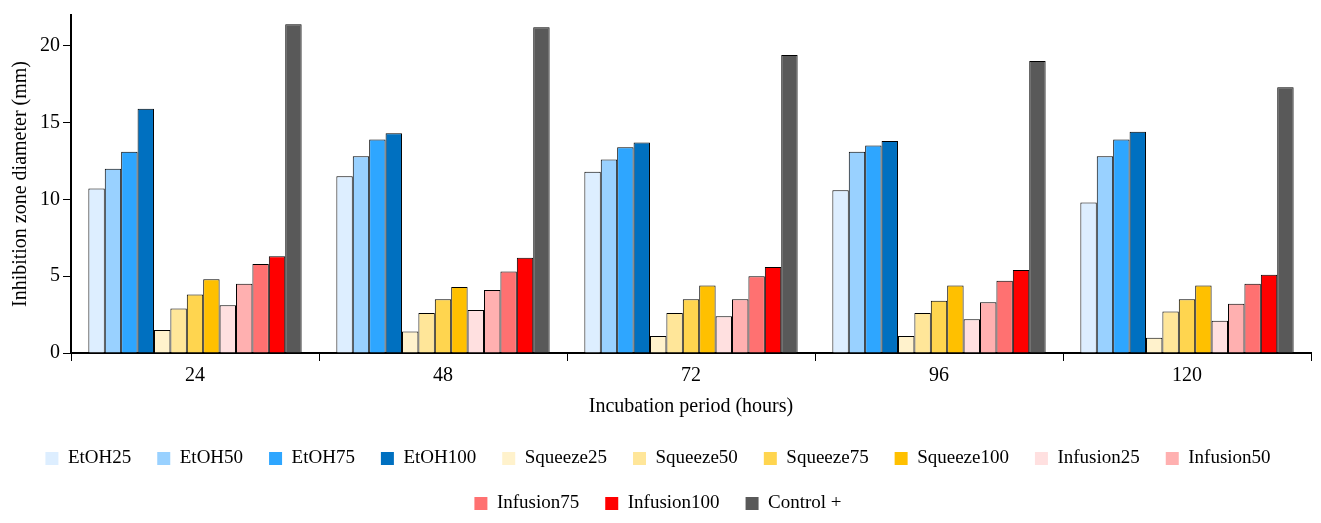  What do you see at coordinates (99, 457) in the screenshot?
I see `legend-label: EtOH25` at bounding box center [99, 457].